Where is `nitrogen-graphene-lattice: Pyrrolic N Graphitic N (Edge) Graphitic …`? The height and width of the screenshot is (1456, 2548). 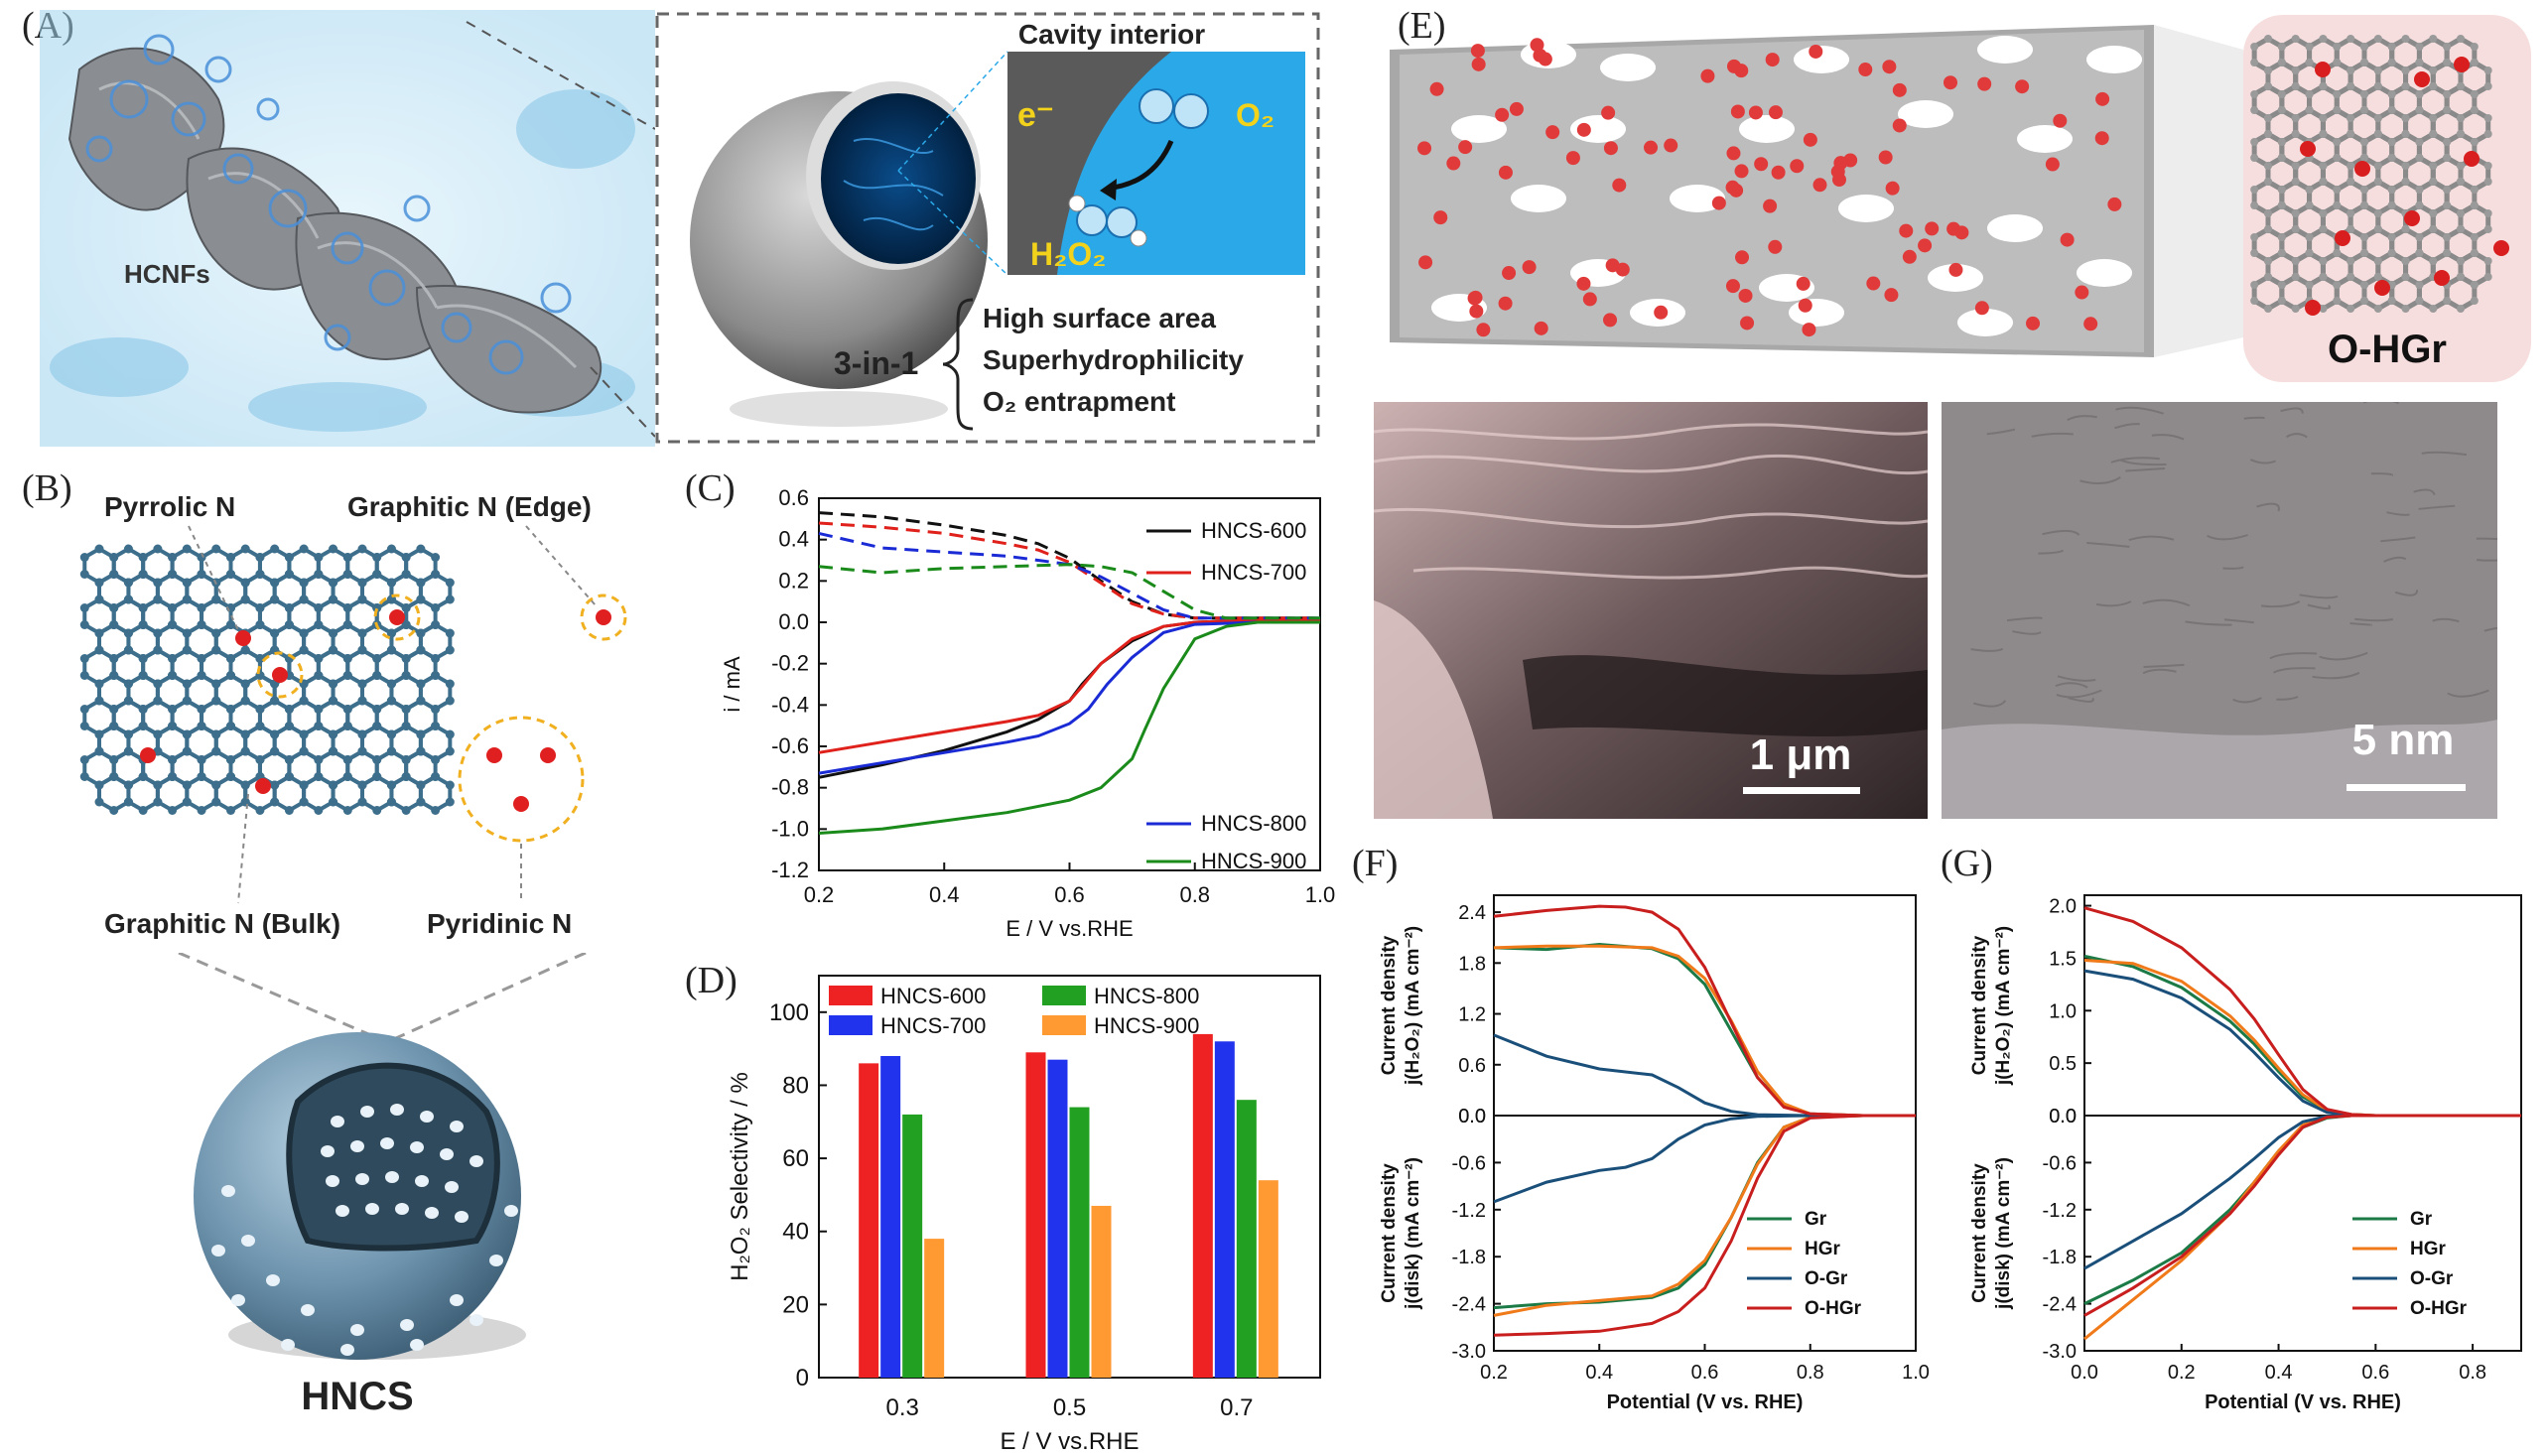
nitrogen-graphene-lattice: Pyrrolic N Graphitic N (Edge) Graphitic … is located at coordinates (353, 715).